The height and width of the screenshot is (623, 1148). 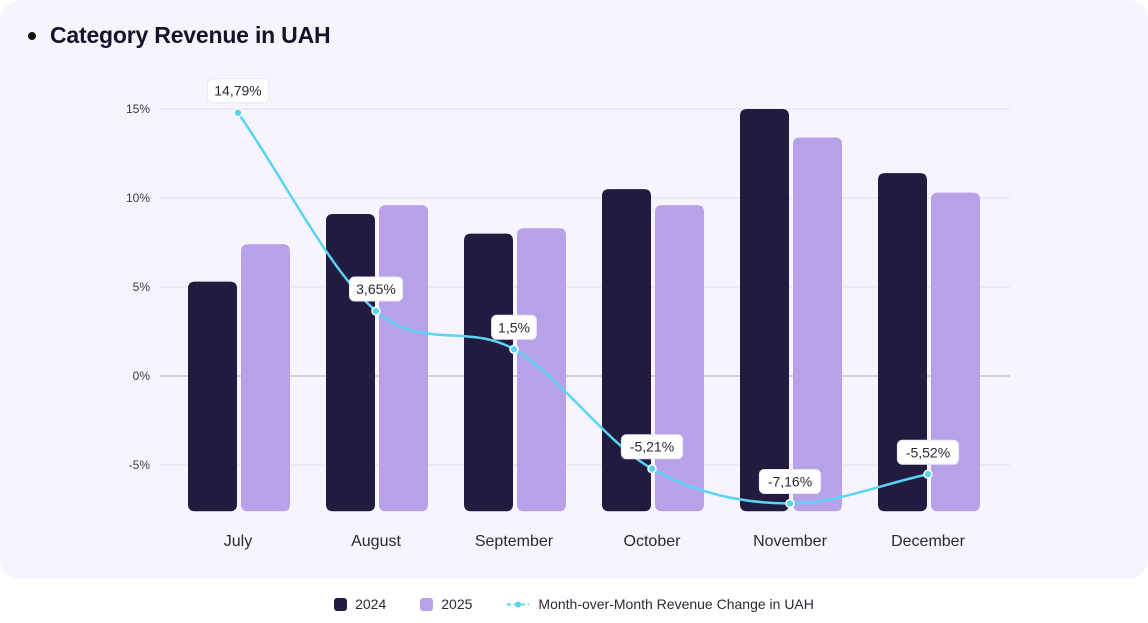 I want to click on x-tick-label: October, so click(x=653, y=541).